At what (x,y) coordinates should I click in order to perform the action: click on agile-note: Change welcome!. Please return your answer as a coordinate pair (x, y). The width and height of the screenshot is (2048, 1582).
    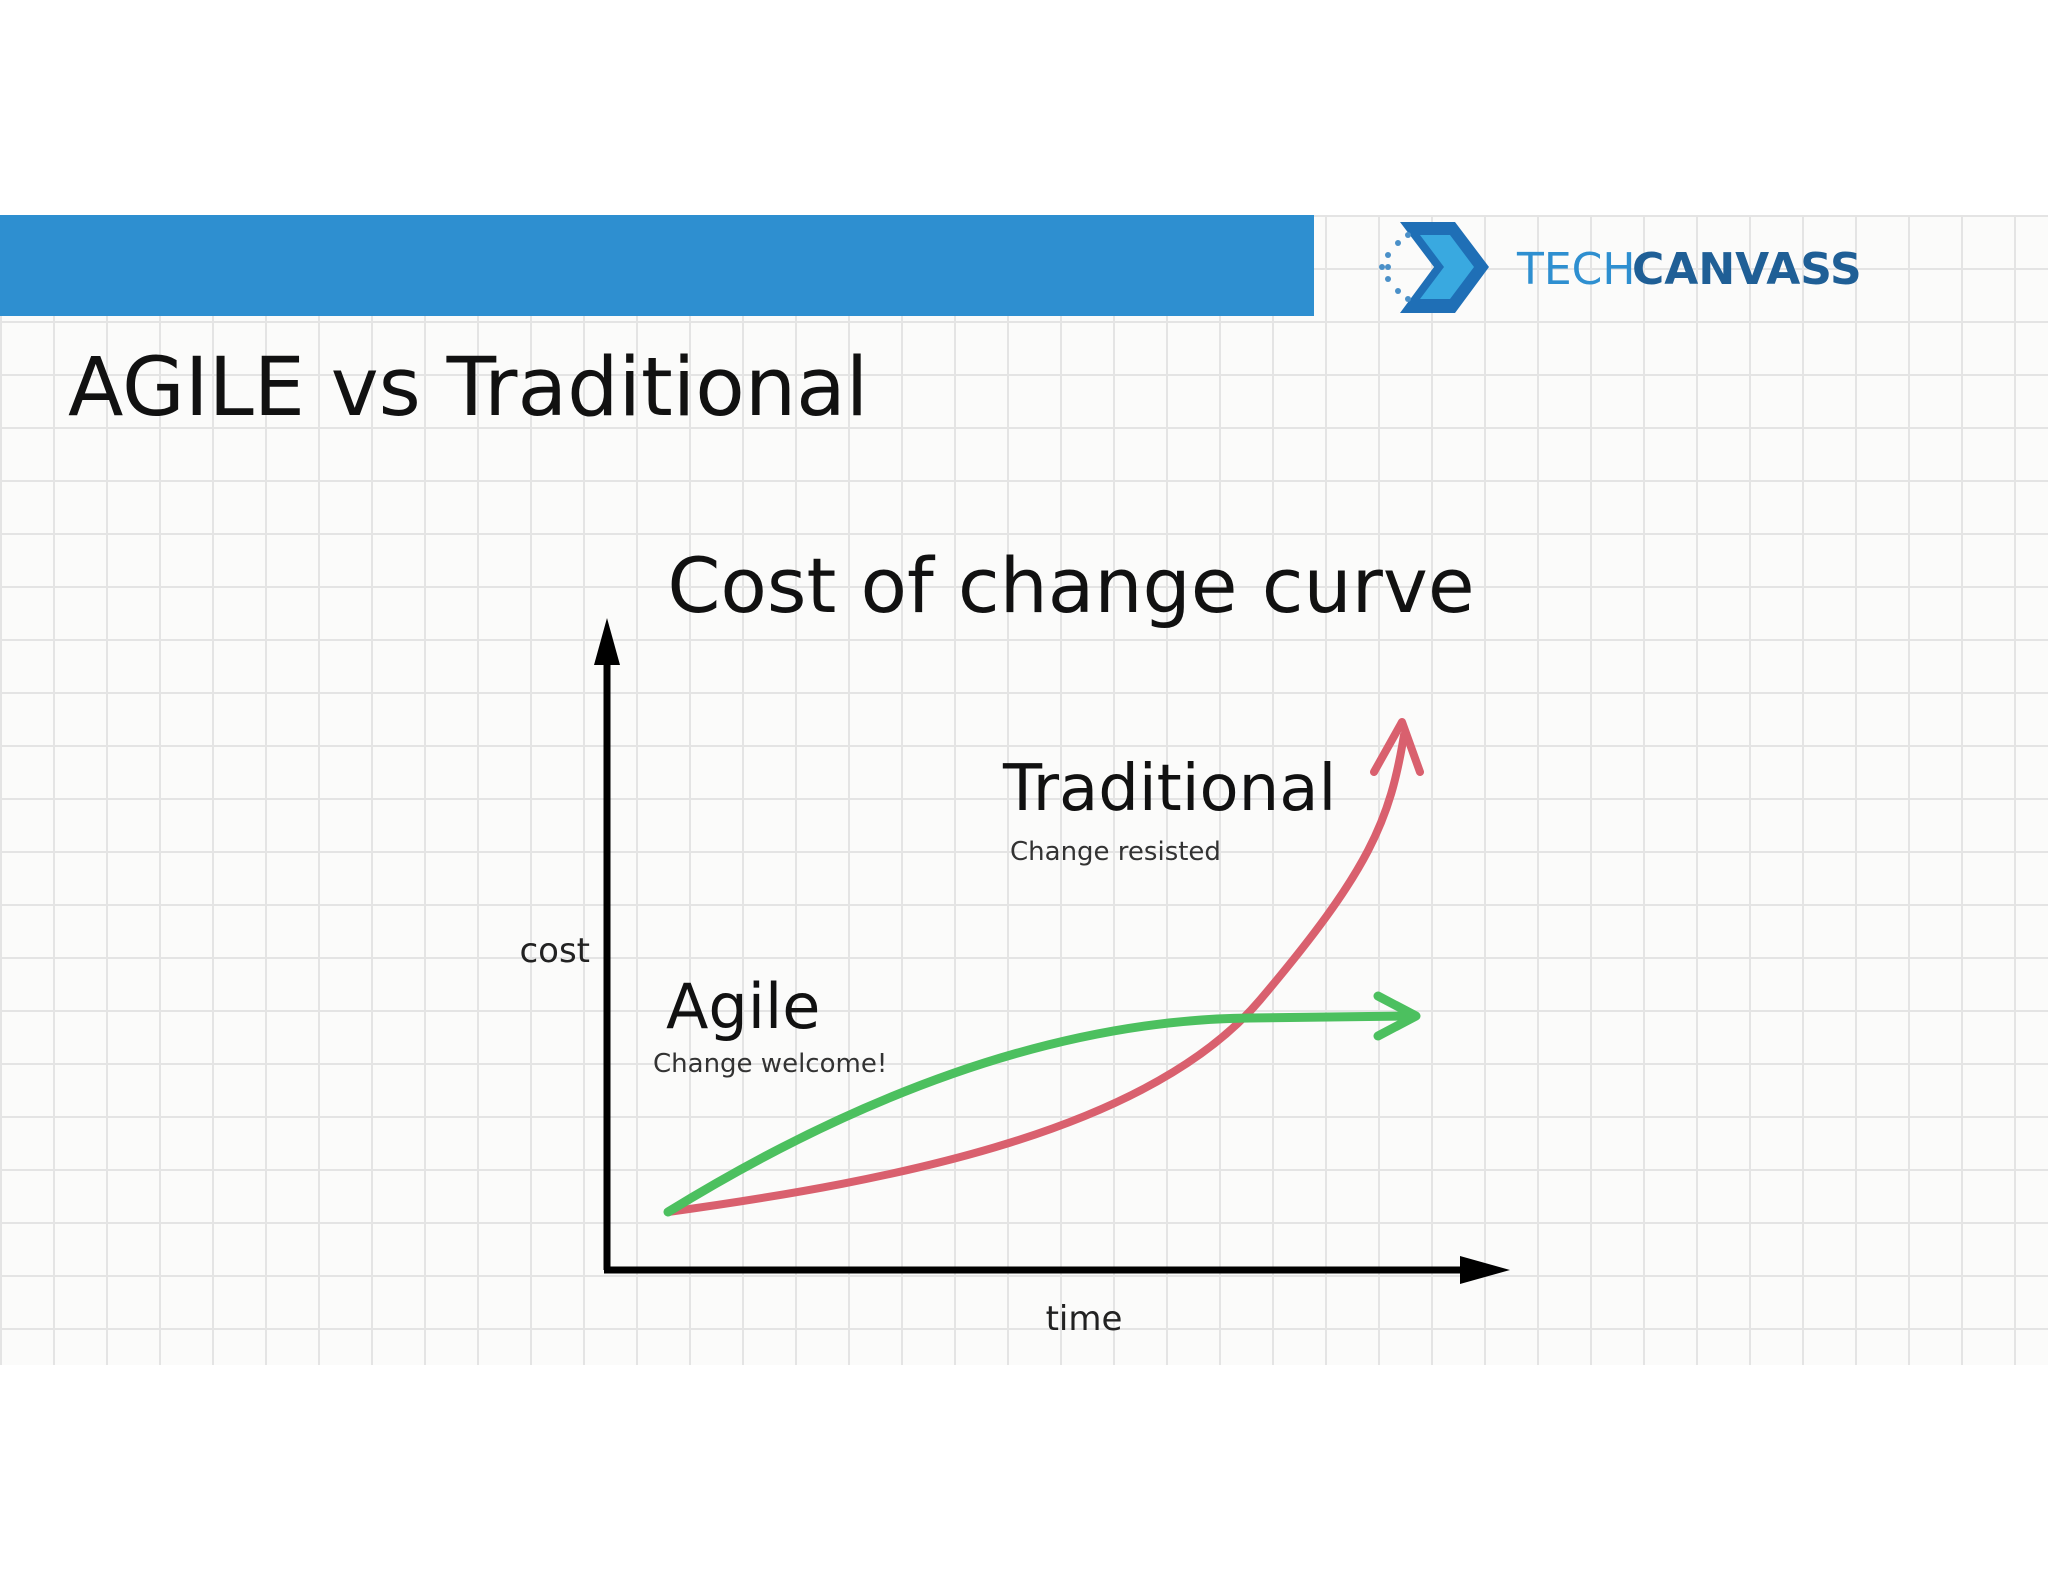
    Looking at the image, I should click on (770, 1064).